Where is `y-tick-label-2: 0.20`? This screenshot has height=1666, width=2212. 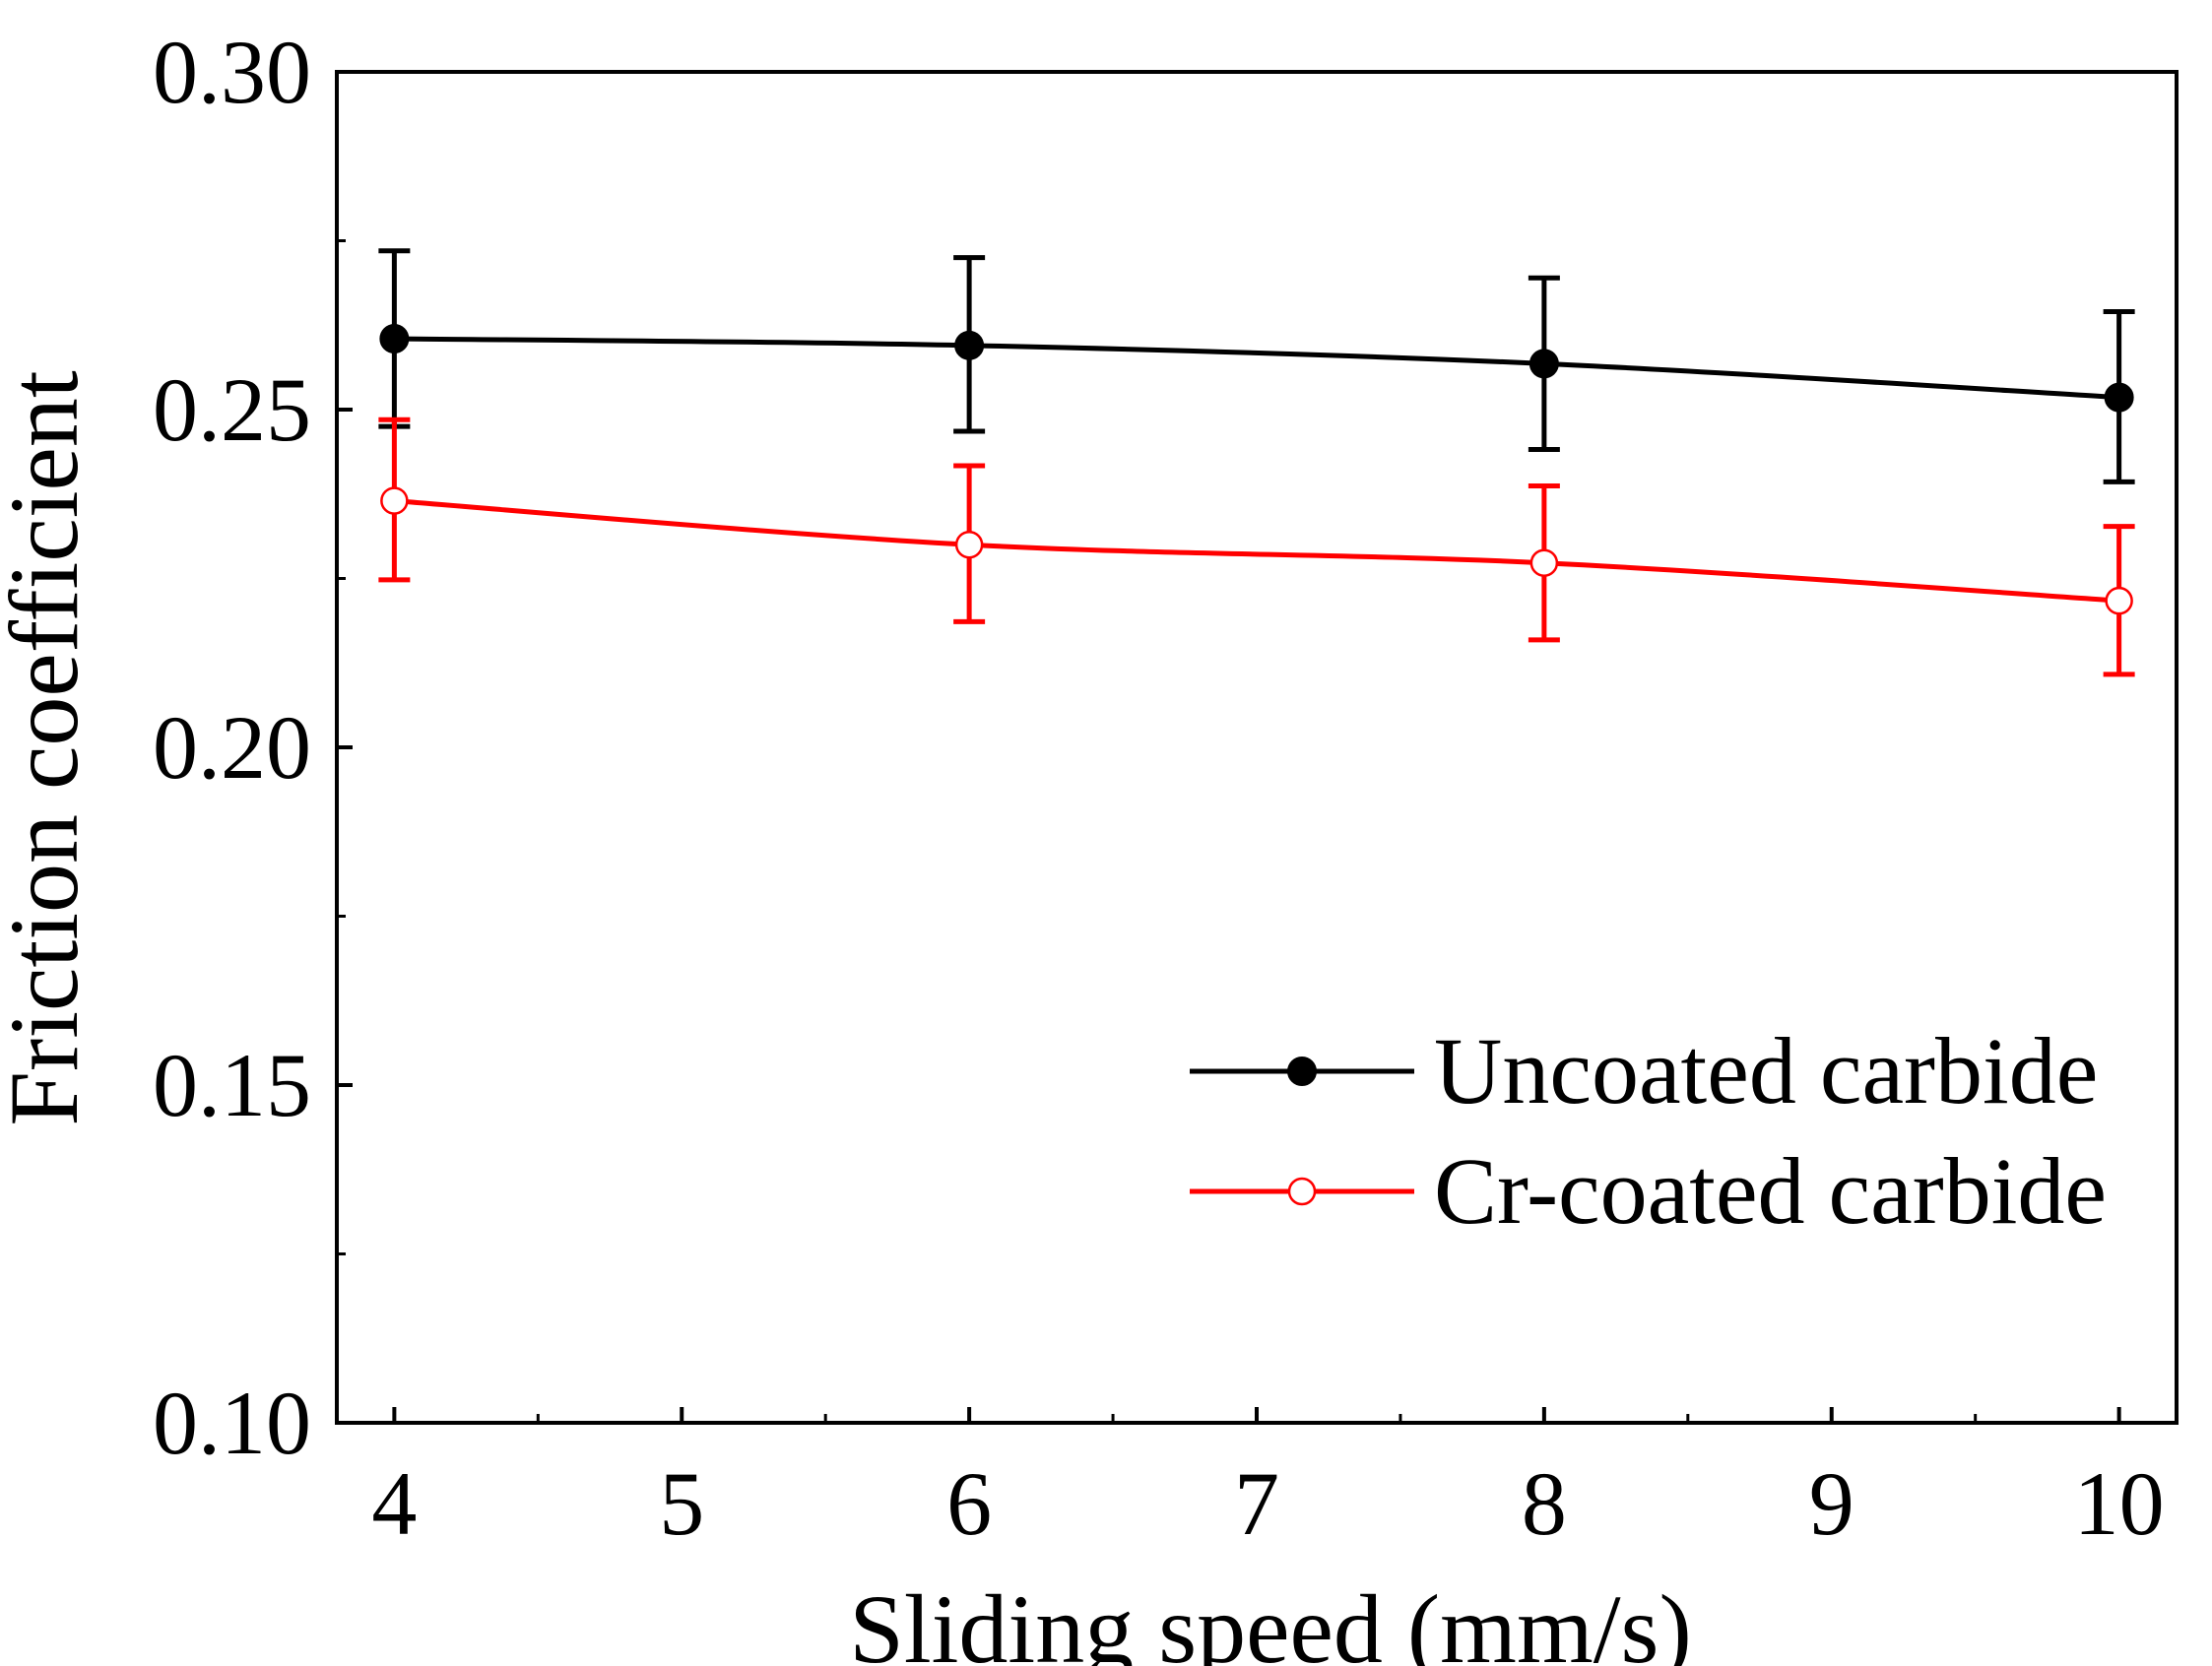
y-tick-label-2: 0.20 is located at coordinates (232, 747).